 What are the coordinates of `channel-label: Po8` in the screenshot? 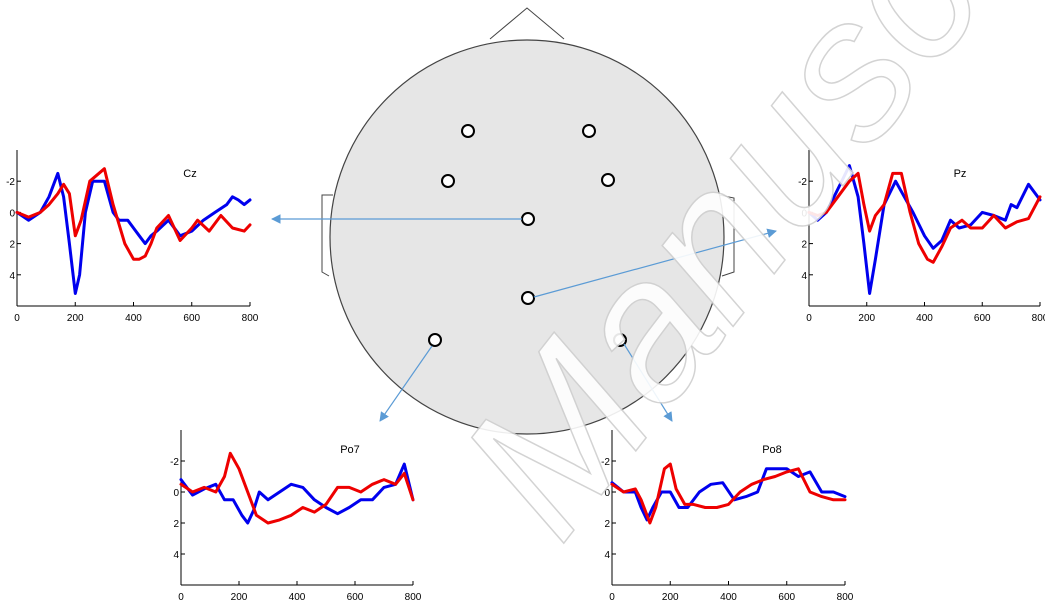 It's located at (772, 450).